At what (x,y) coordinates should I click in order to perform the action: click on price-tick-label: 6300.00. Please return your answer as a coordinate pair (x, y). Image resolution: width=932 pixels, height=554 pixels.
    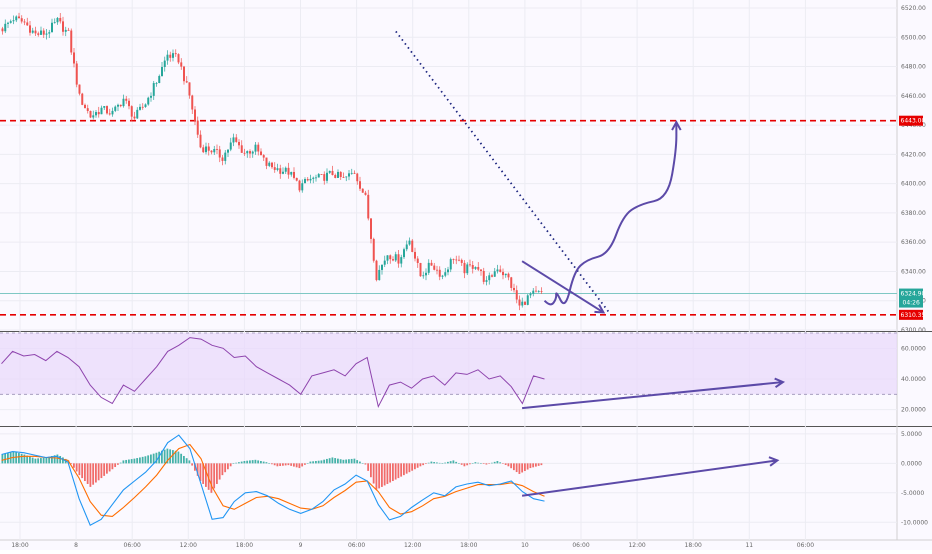
    Looking at the image, I should click on (913, 330).